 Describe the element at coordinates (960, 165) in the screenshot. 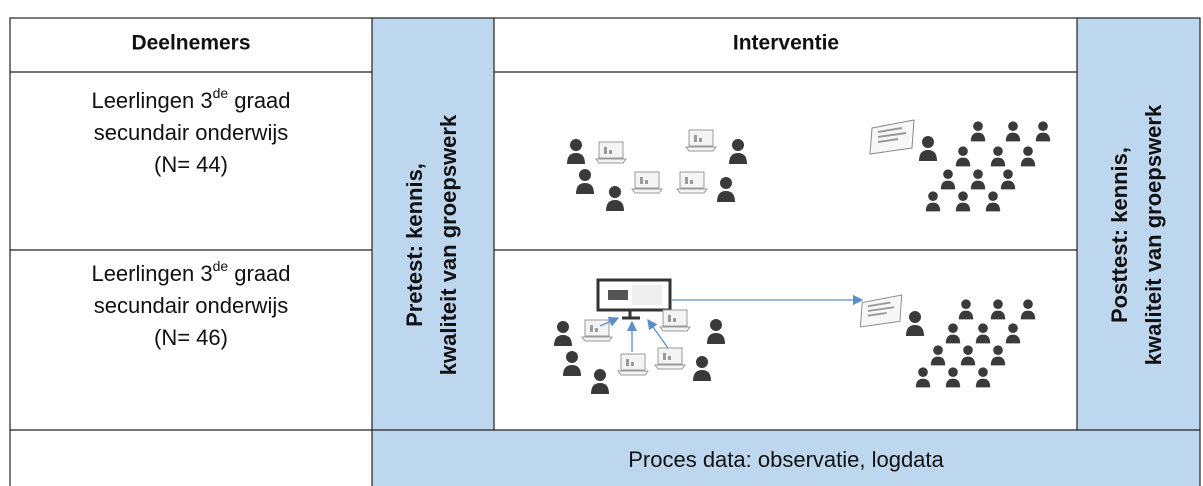

I see `classroom-illustration` at that location.